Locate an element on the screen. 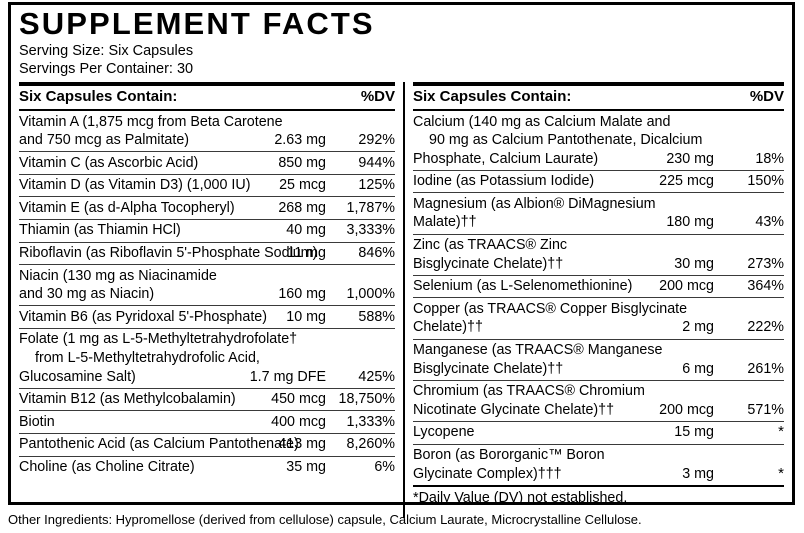  nutrient-name: Vitamin D (as Vitamin D3) (1,000 IU) is located at coordinates (135, 185).